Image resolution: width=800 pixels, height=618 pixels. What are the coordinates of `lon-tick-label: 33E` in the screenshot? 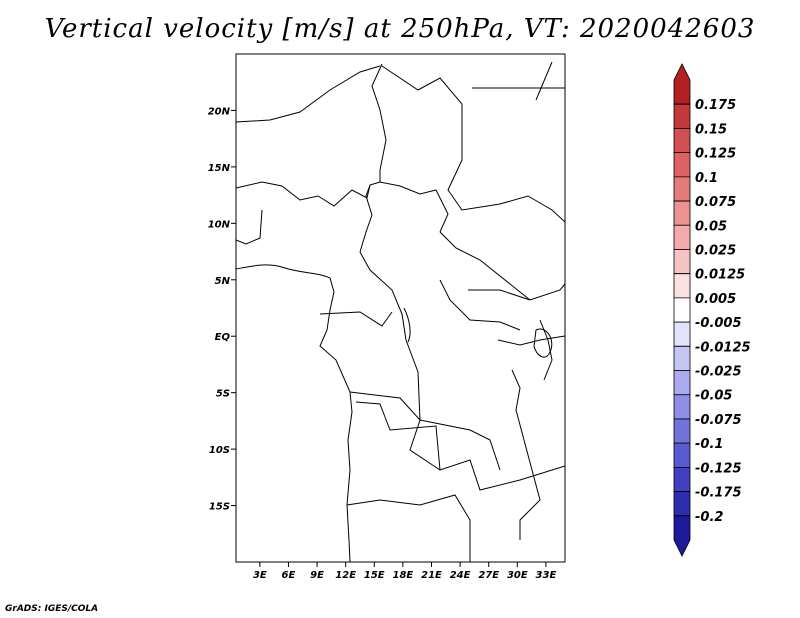 It's located at (546, 575).